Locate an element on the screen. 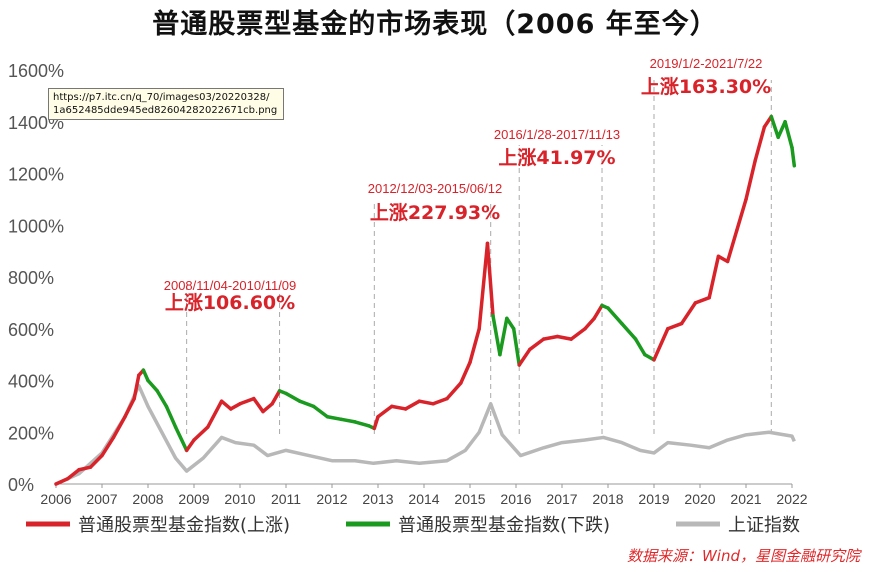 This screenshot has height=572, width=870. x-tick-label: 2021 is located at coordinates (745, 499).